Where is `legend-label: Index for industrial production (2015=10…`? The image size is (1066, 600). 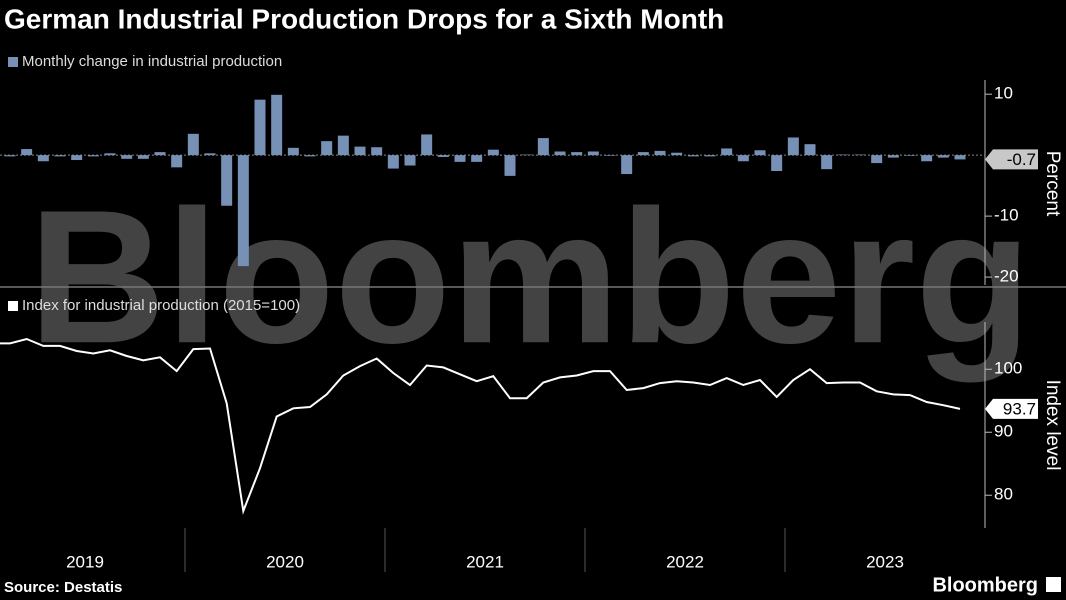
legend-label: Index for industrial production (2015=10… is located at coordinates (161, 305).